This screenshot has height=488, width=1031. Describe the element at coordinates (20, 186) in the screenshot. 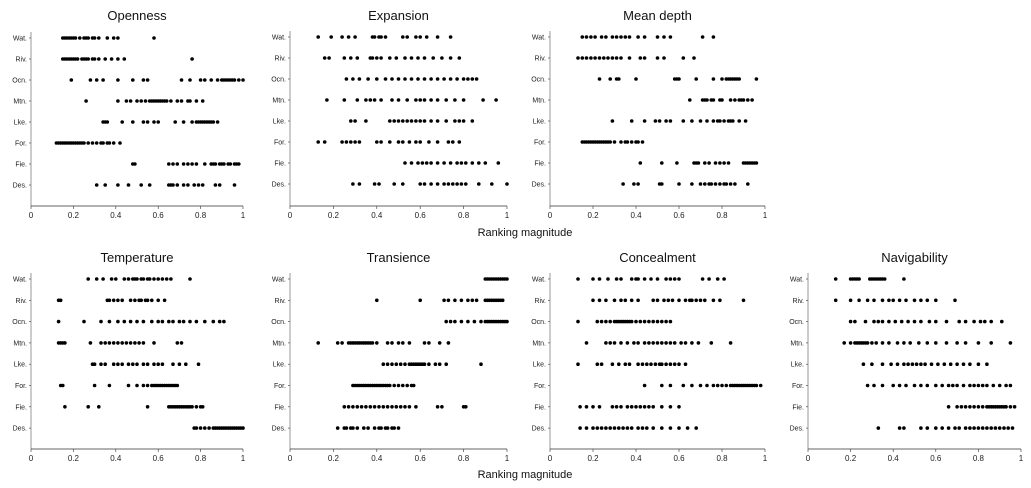

I see `category-label: Des.` at that location.